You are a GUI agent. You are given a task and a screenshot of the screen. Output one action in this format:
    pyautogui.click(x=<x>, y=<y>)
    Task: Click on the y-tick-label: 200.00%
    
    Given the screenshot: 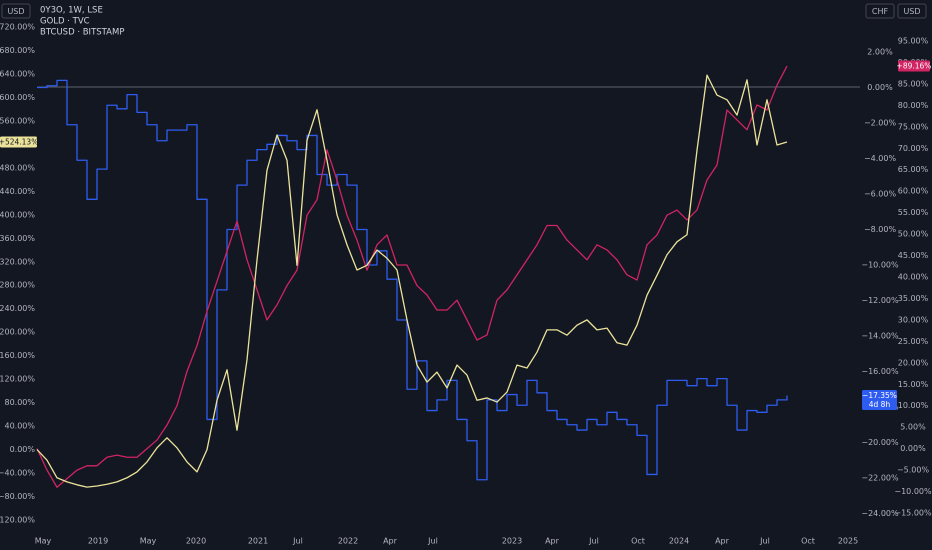 What is the action you would take?
    pyautogui.click(x=17, y=332)
    